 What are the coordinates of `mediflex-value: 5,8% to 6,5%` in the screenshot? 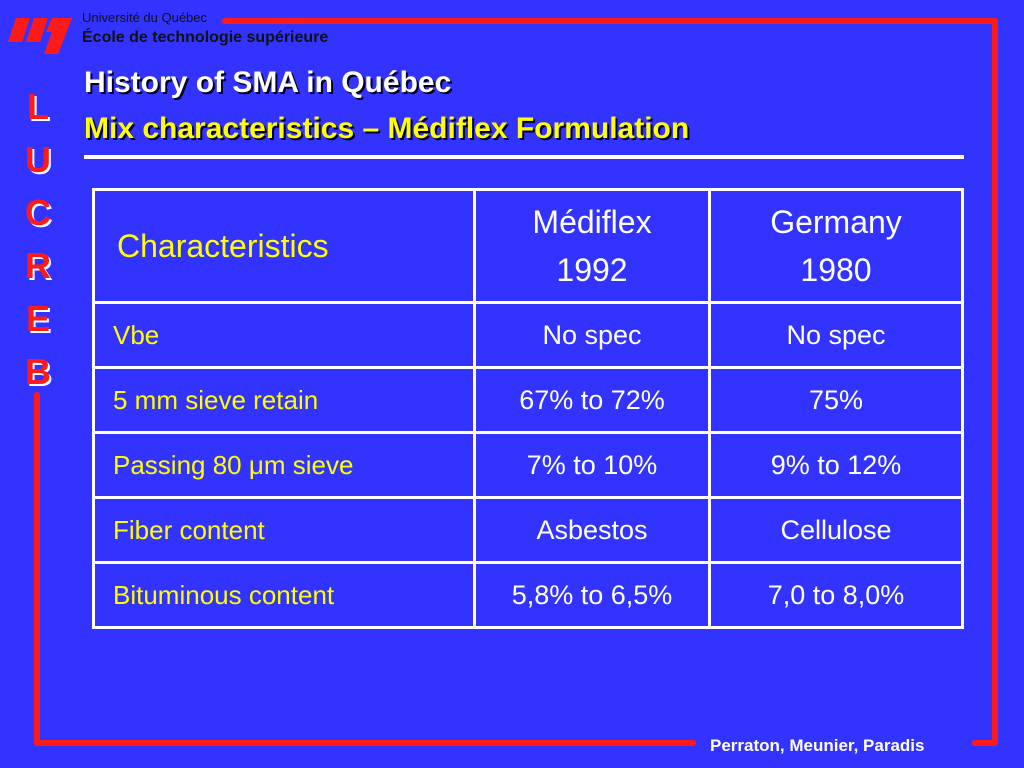 It's located at (592, 595).